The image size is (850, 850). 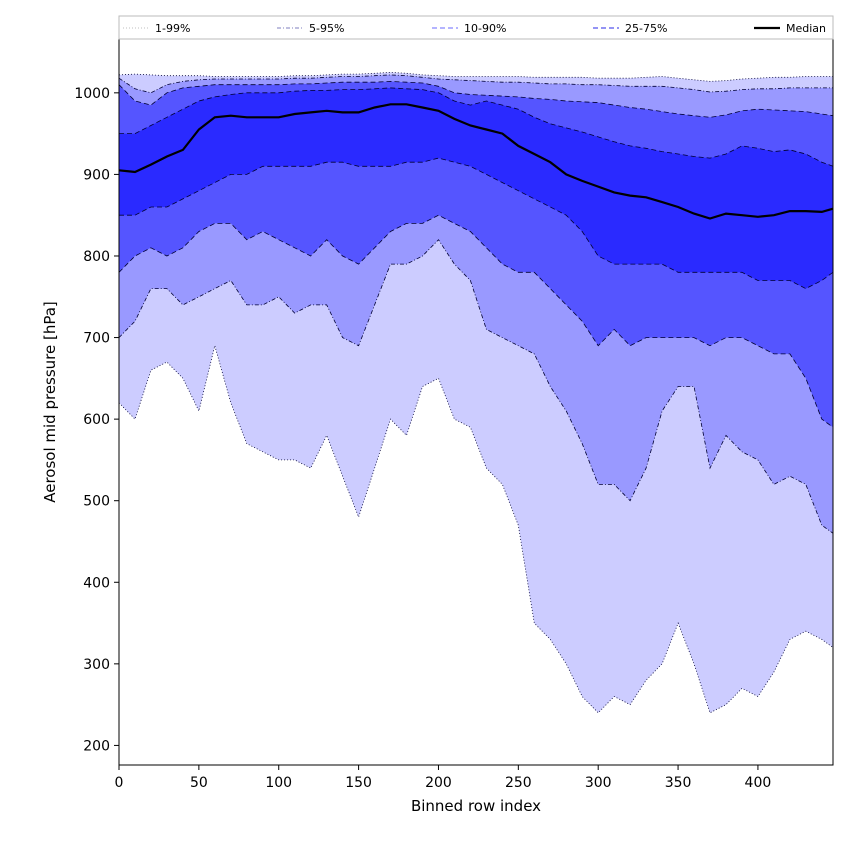 What do you see at coordinates (485, 28) in the screenshot?
I see `legend-label-2: 10-90%` at bounding box center [485, 28].